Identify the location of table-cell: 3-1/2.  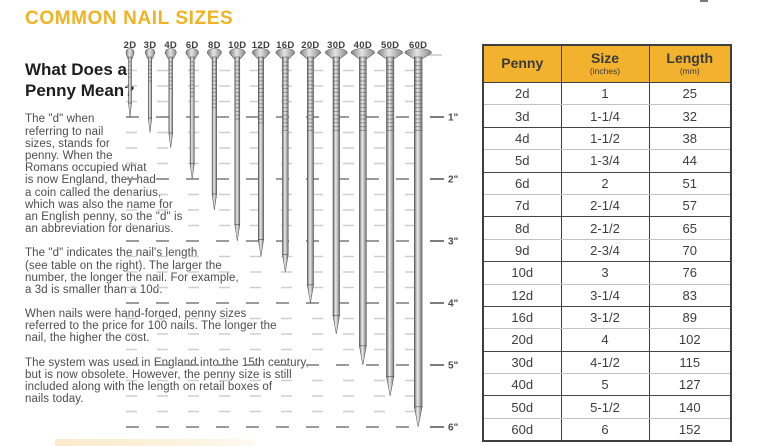
(605, 318).